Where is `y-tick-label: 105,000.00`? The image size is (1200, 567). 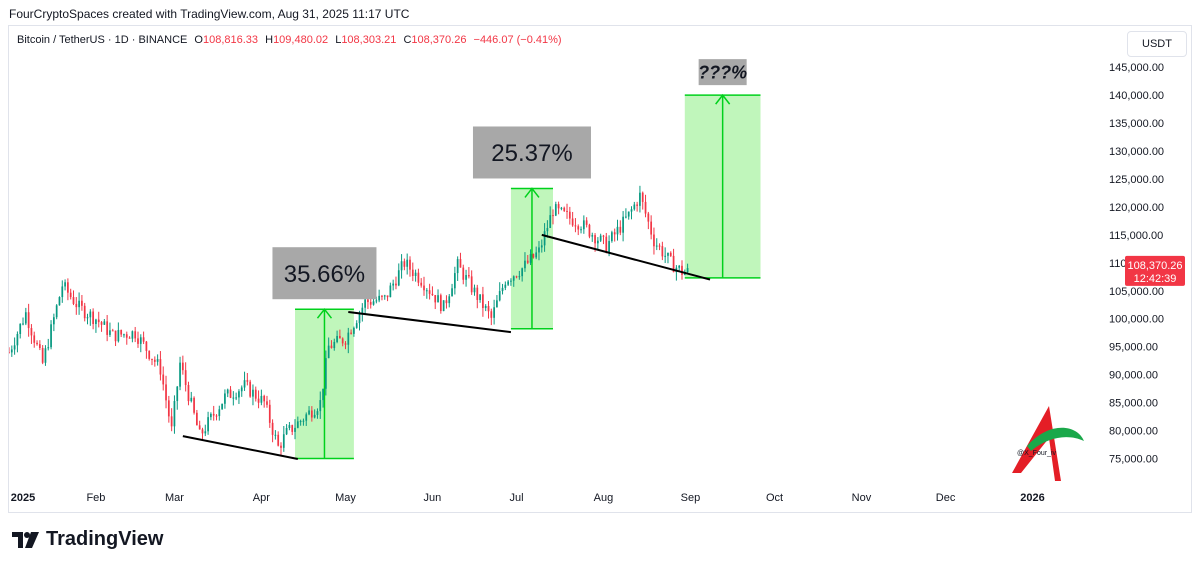 y-tick-label: 105,000.00 is located at coordinates (1136, 292).